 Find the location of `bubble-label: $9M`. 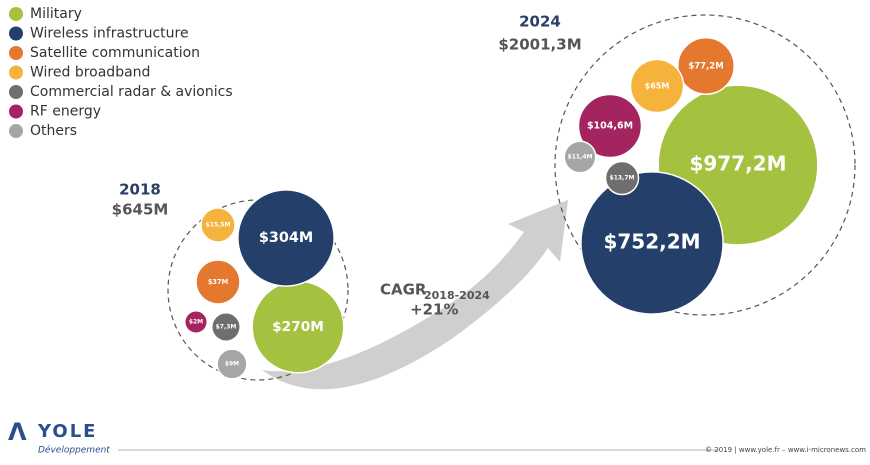

bubble-label: $9M is located at coordinates (232, 364).